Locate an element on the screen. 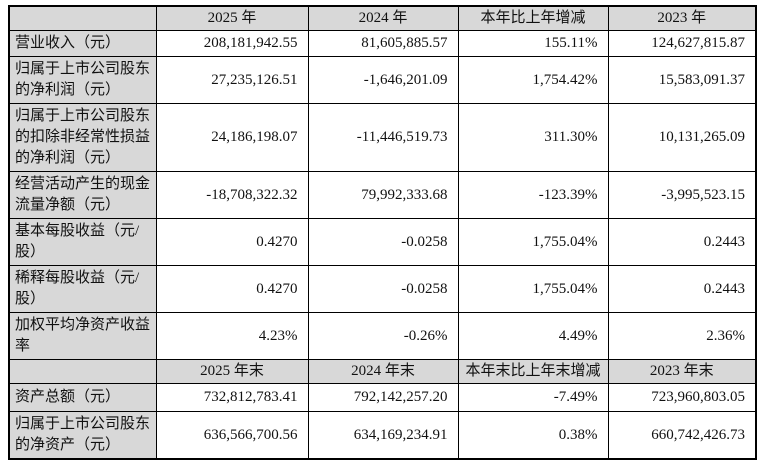 Image resolution: width=762 pixels, height=460 pixels. cell-value: 1,754.42% is located at coordinates (533, 80).